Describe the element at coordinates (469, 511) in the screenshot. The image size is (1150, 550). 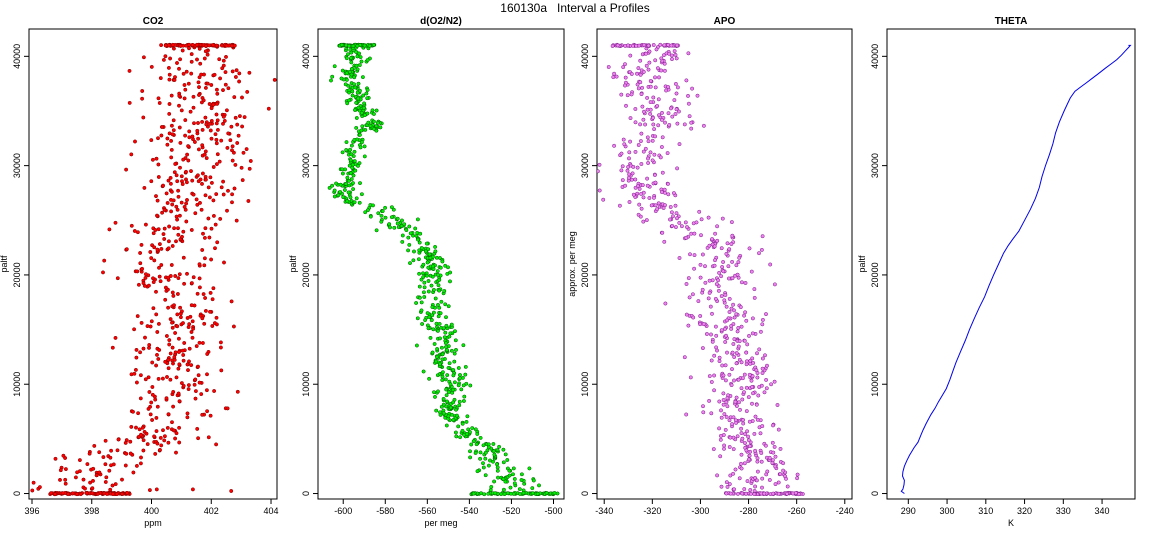
I see `x-tick-label: -540` at that location.